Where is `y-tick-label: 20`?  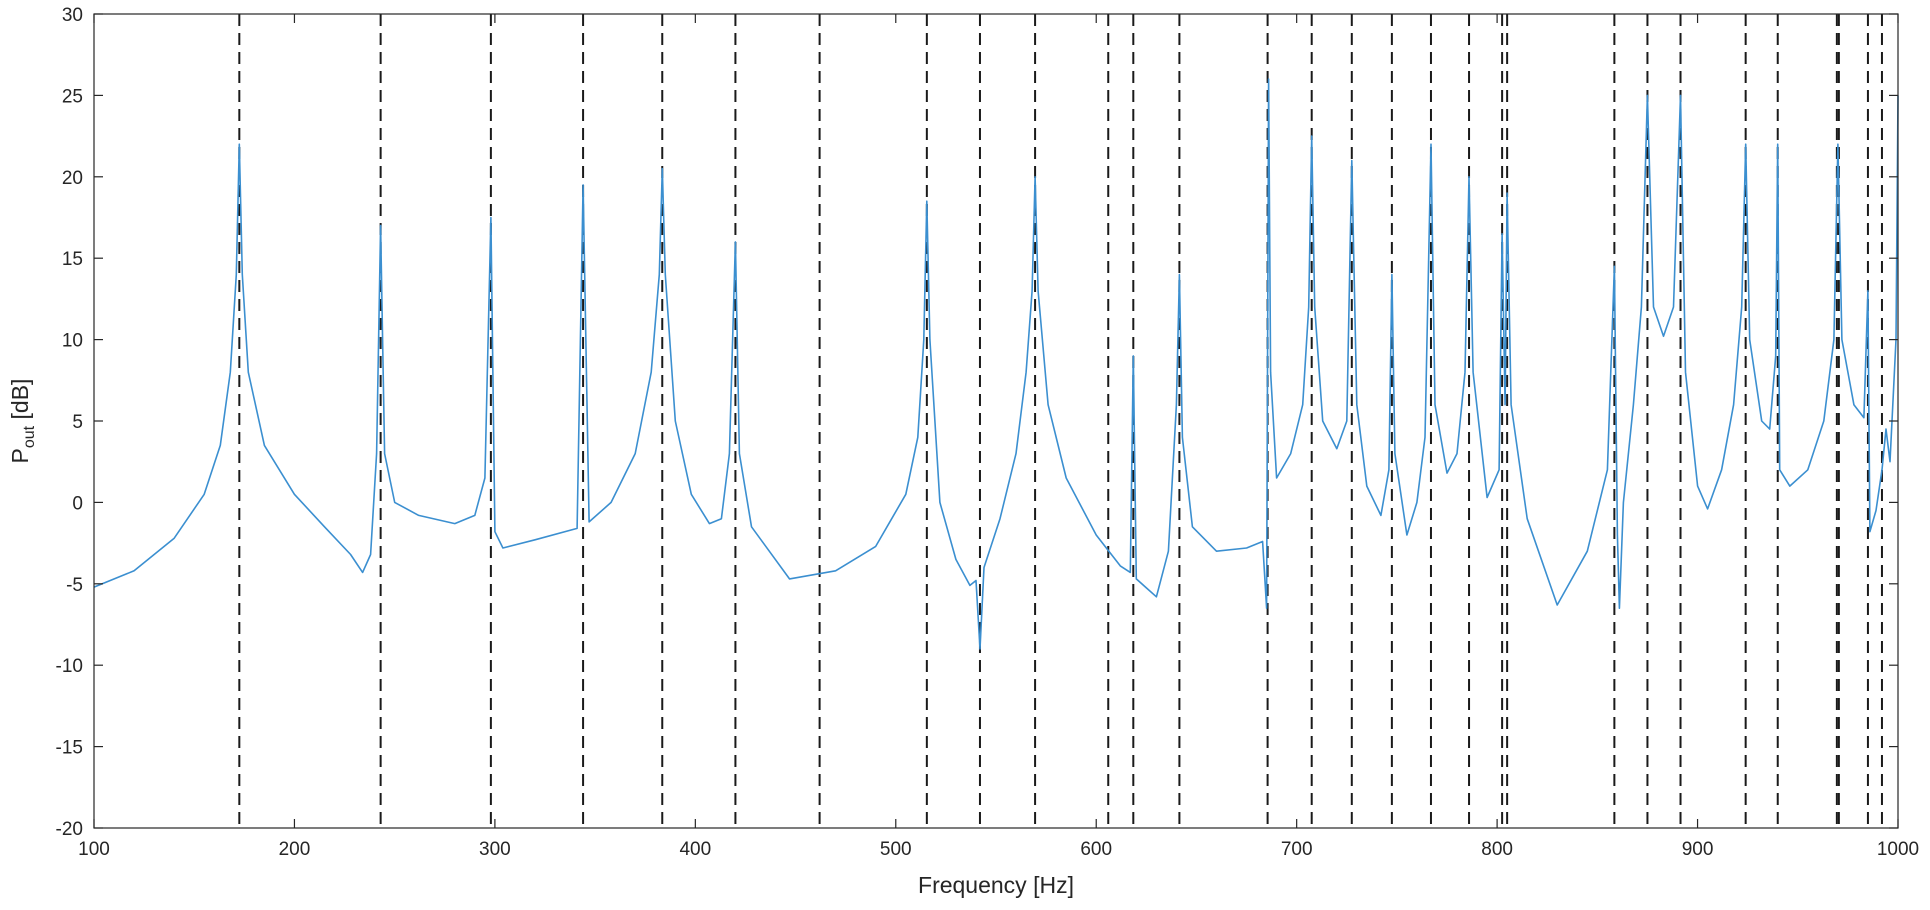
y-tick-label: 20 is located at coordinates (72, 178).